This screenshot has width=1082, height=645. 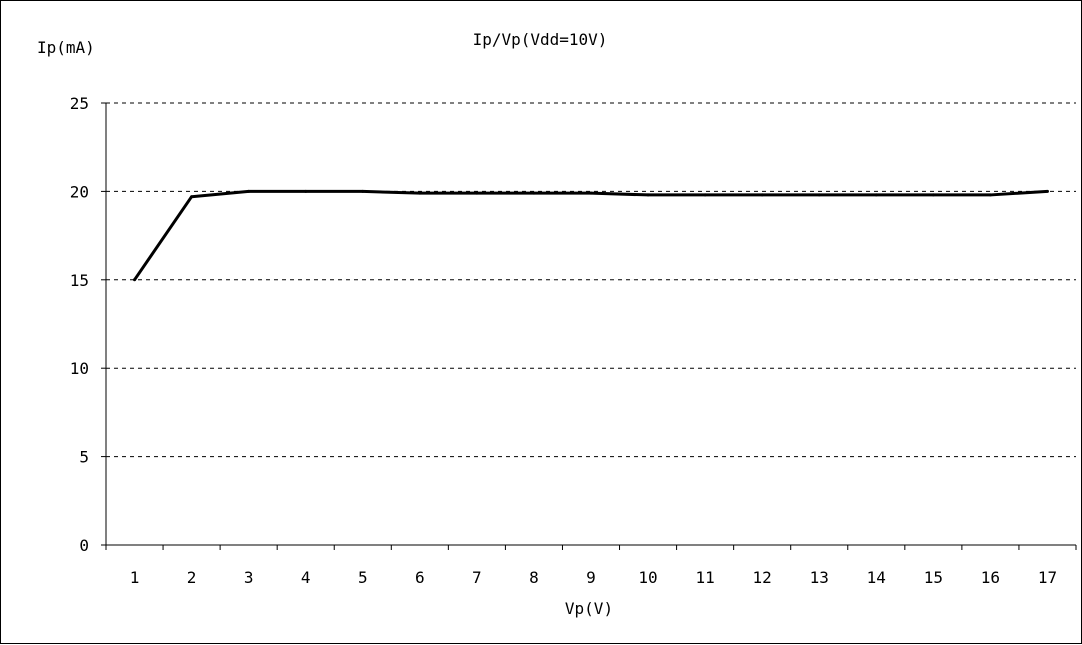 I want to click on x-tick-label-1: 1, so click(x=135, y=577).